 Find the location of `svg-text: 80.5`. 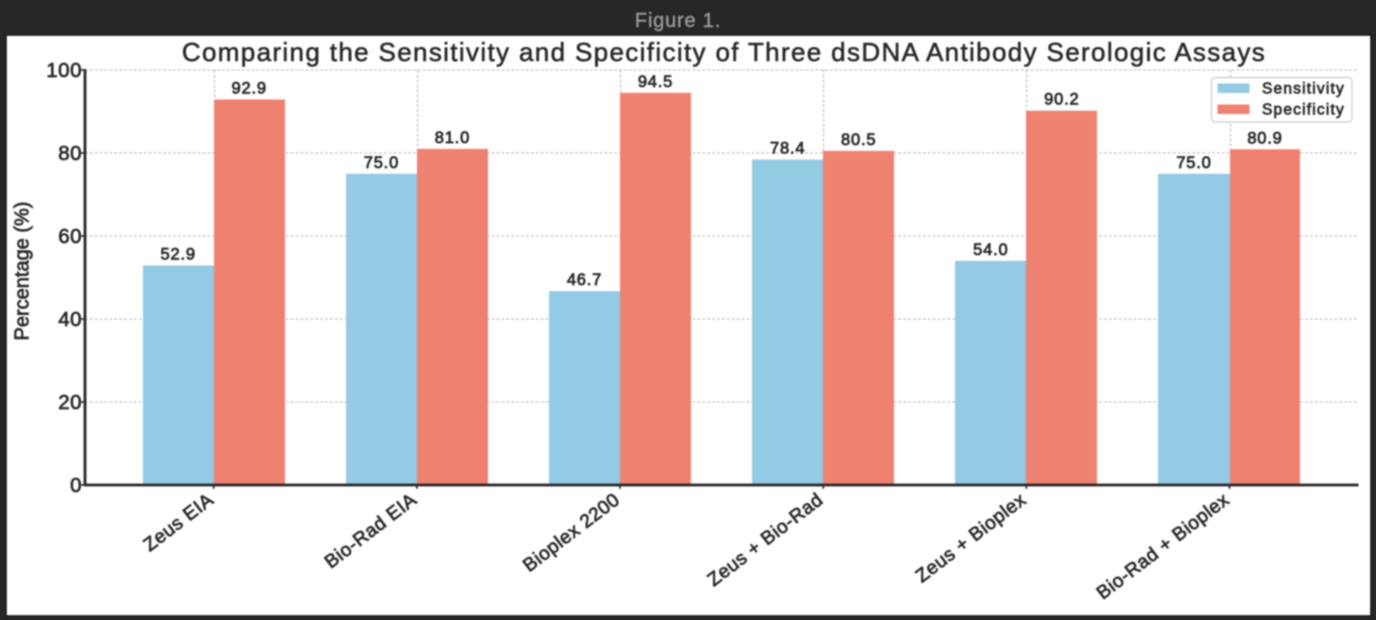

svg-text: 80.5 is located at coordinates (858, 140).